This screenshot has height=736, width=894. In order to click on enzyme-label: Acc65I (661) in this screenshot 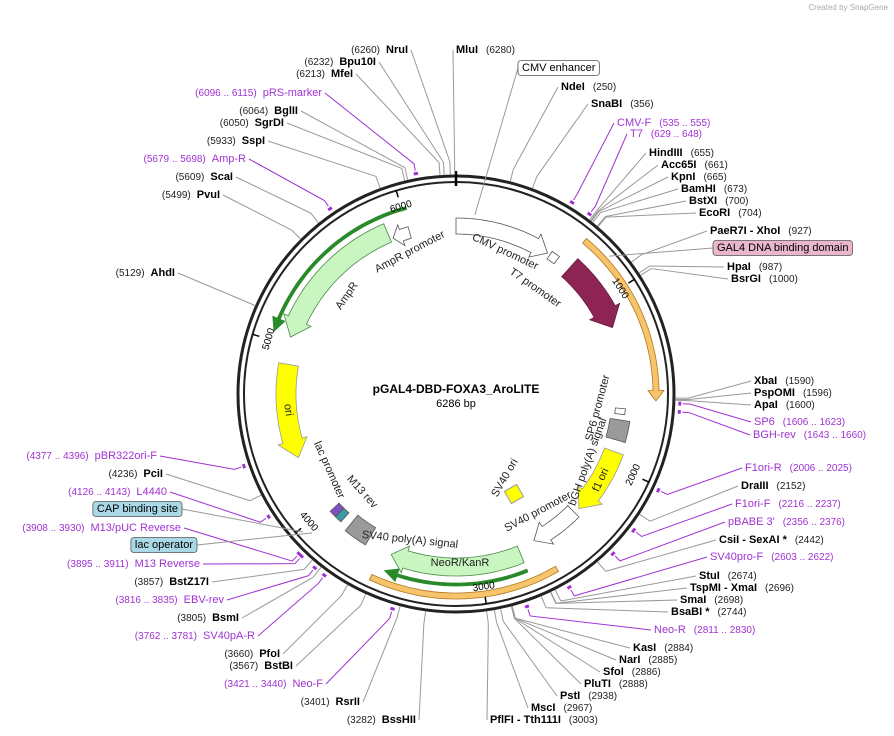, I will do `click(694, 165)`.